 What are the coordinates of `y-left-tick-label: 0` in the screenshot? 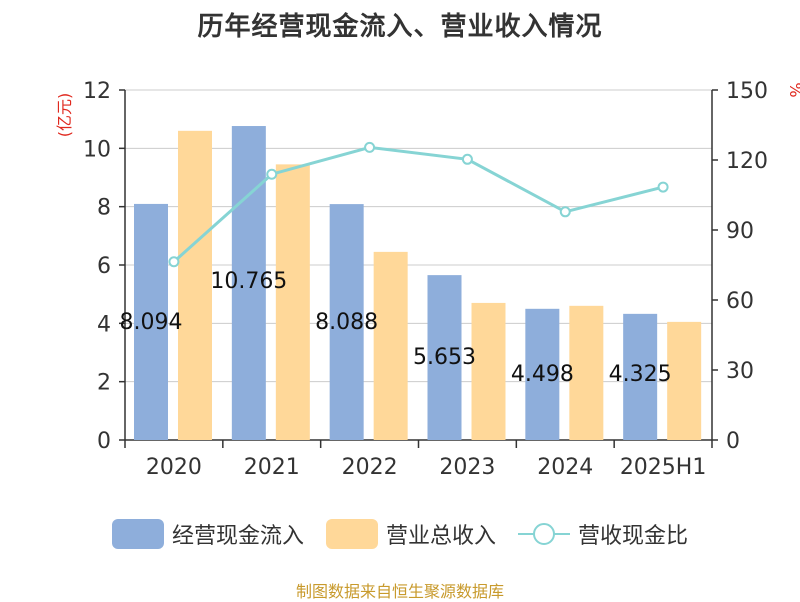 It's located at (104, 441).